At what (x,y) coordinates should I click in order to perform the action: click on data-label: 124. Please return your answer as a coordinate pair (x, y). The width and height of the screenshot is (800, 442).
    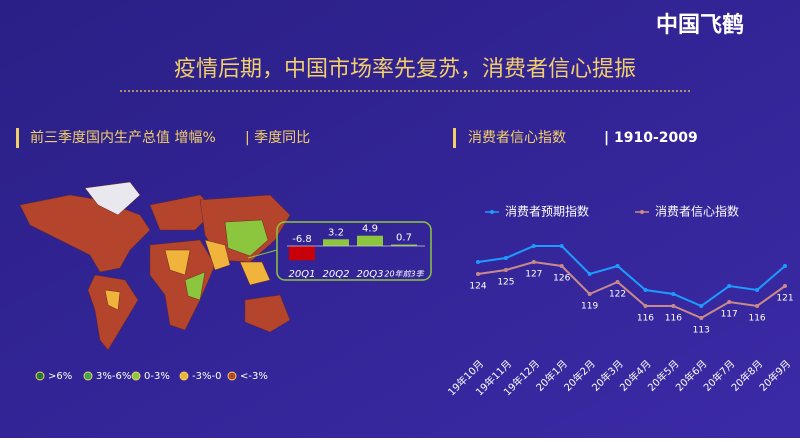
    Looking at the image, I should click on (477, 287).